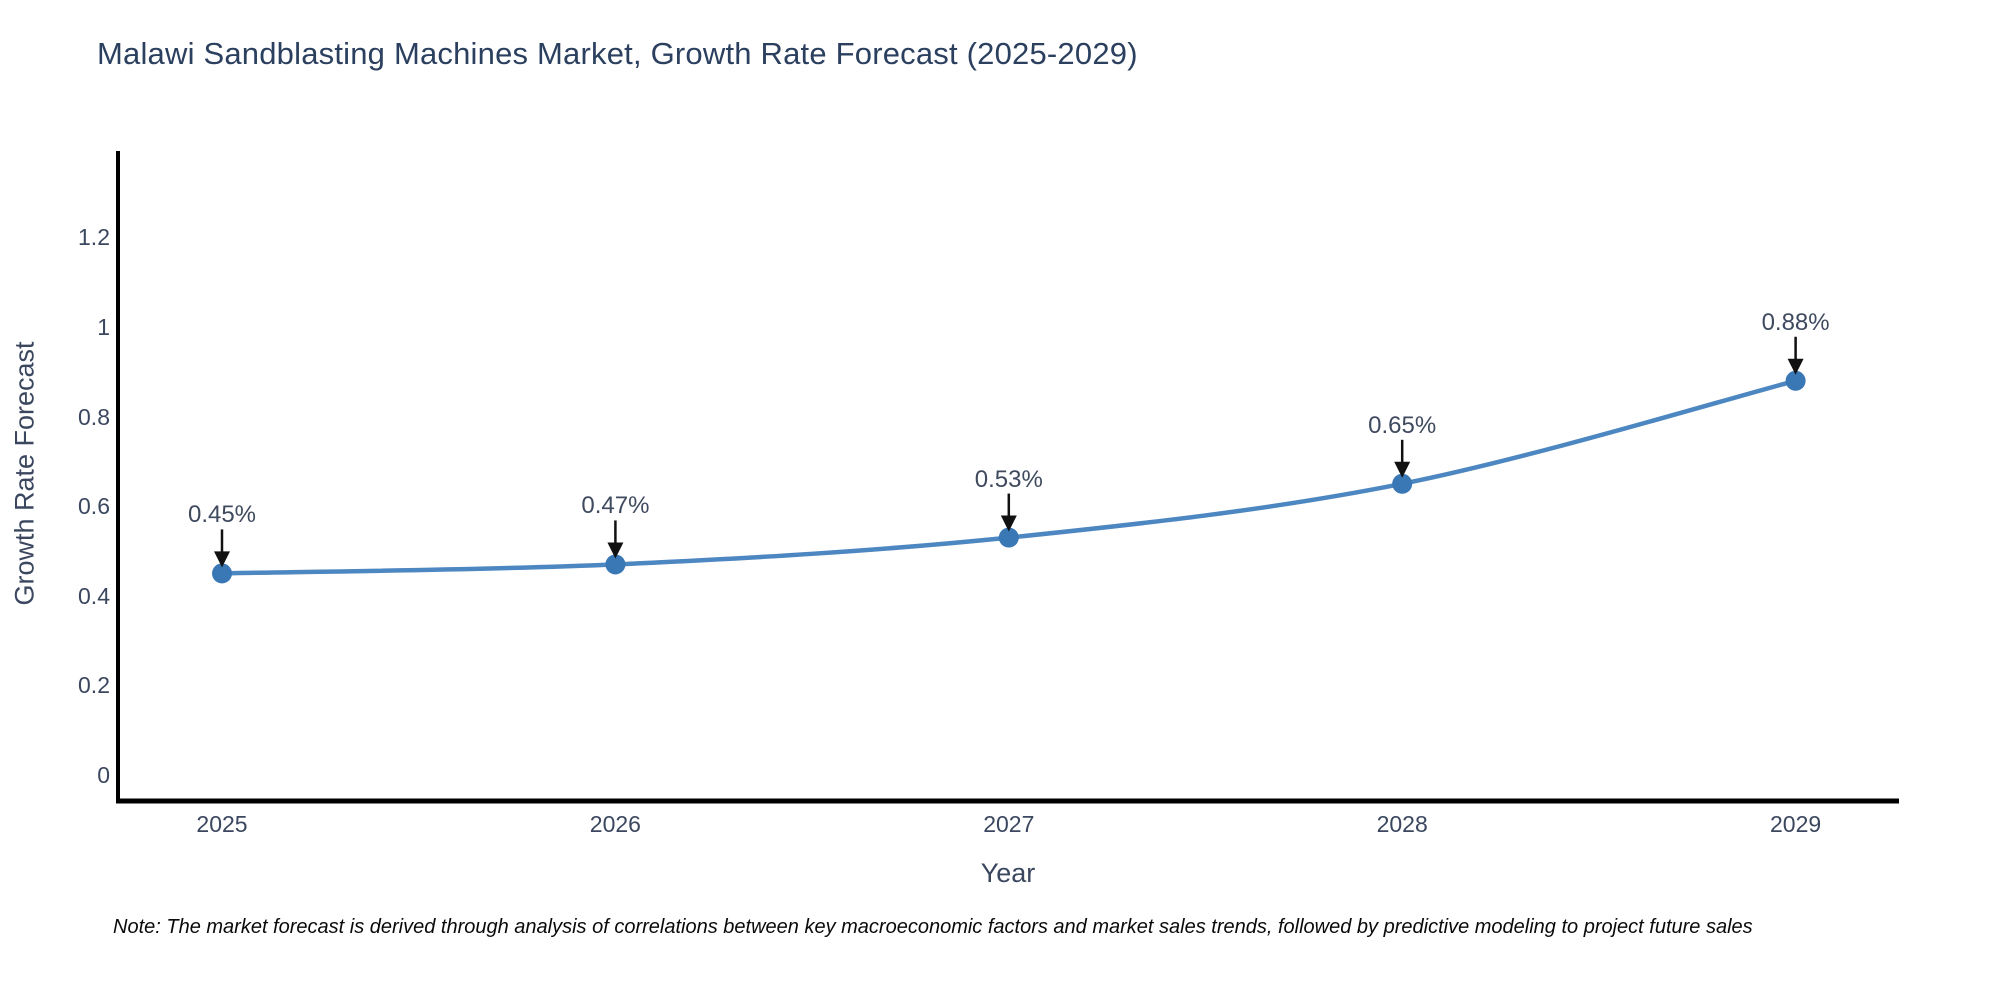 The width and height of the screenshot is (2000, 1000). What do you see at coordinates (222, 515) in the screenshot?
I see `point-value-label: 0.45%` at bounding box center [222, 515].